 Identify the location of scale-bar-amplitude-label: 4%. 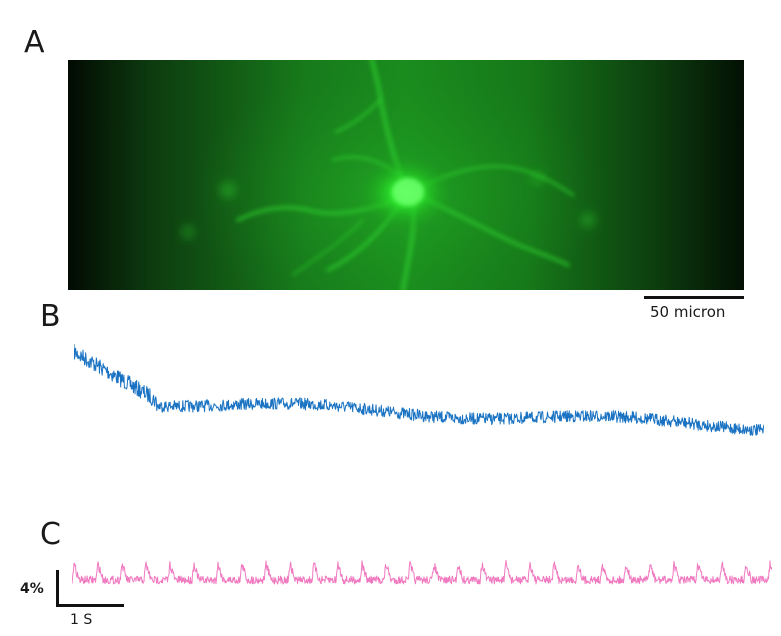
(32, 589).